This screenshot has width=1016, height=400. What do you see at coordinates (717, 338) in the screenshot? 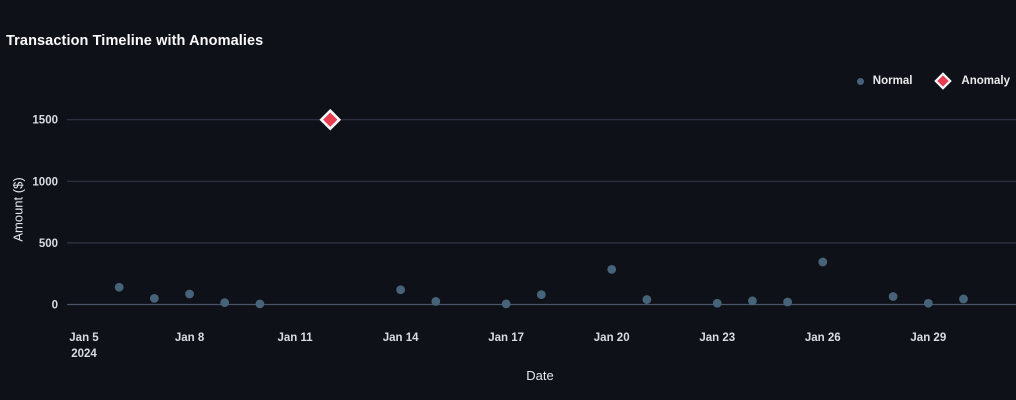
I see `x-tick-label: Jan 23` at bounding box center [717, 338].